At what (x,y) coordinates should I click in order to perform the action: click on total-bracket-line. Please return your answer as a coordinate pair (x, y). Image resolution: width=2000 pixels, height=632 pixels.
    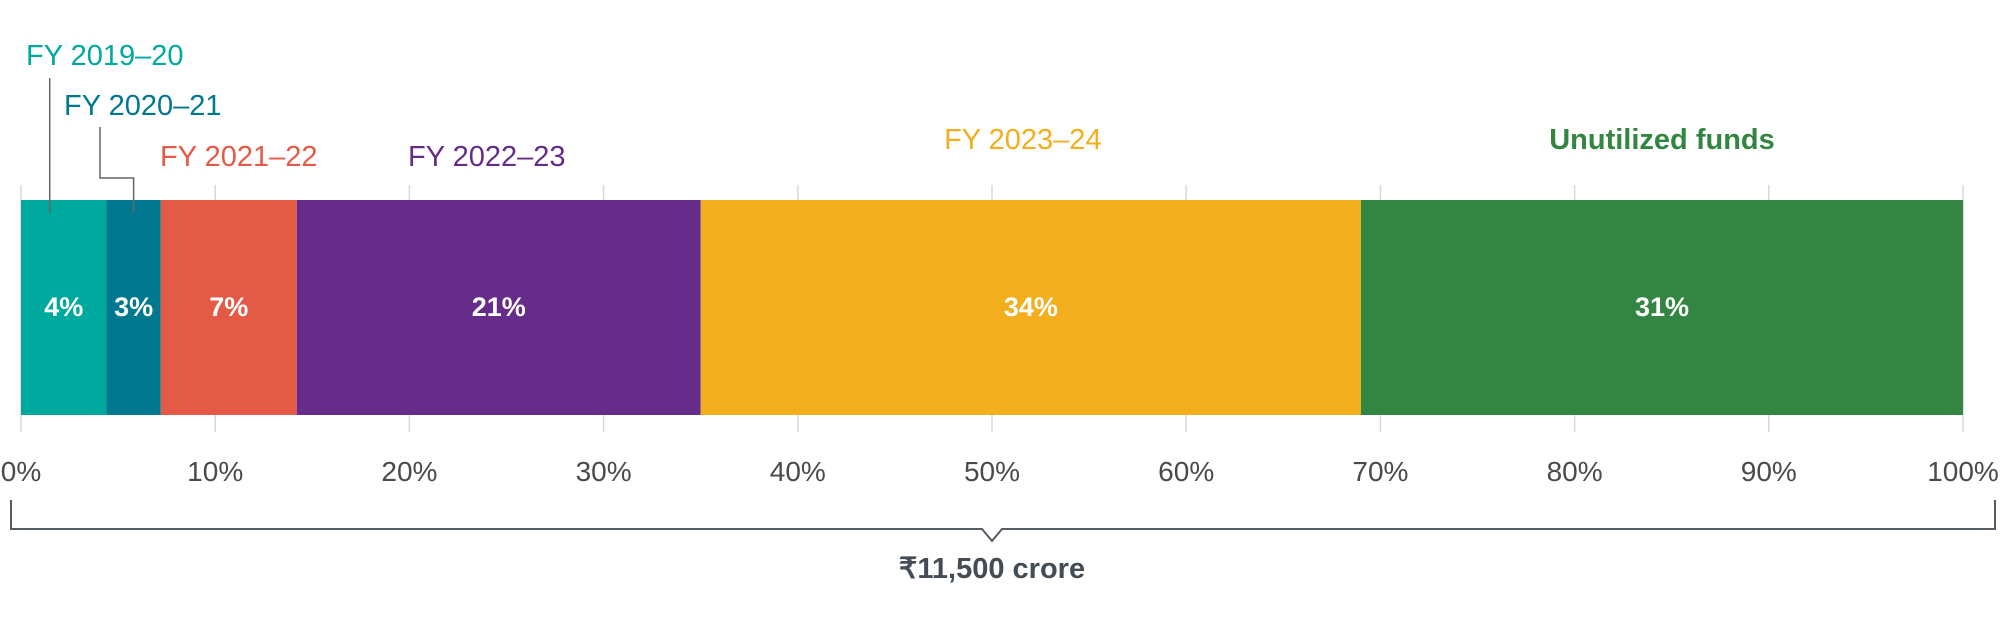
    Looking at the image, I should click on (1003, 521).